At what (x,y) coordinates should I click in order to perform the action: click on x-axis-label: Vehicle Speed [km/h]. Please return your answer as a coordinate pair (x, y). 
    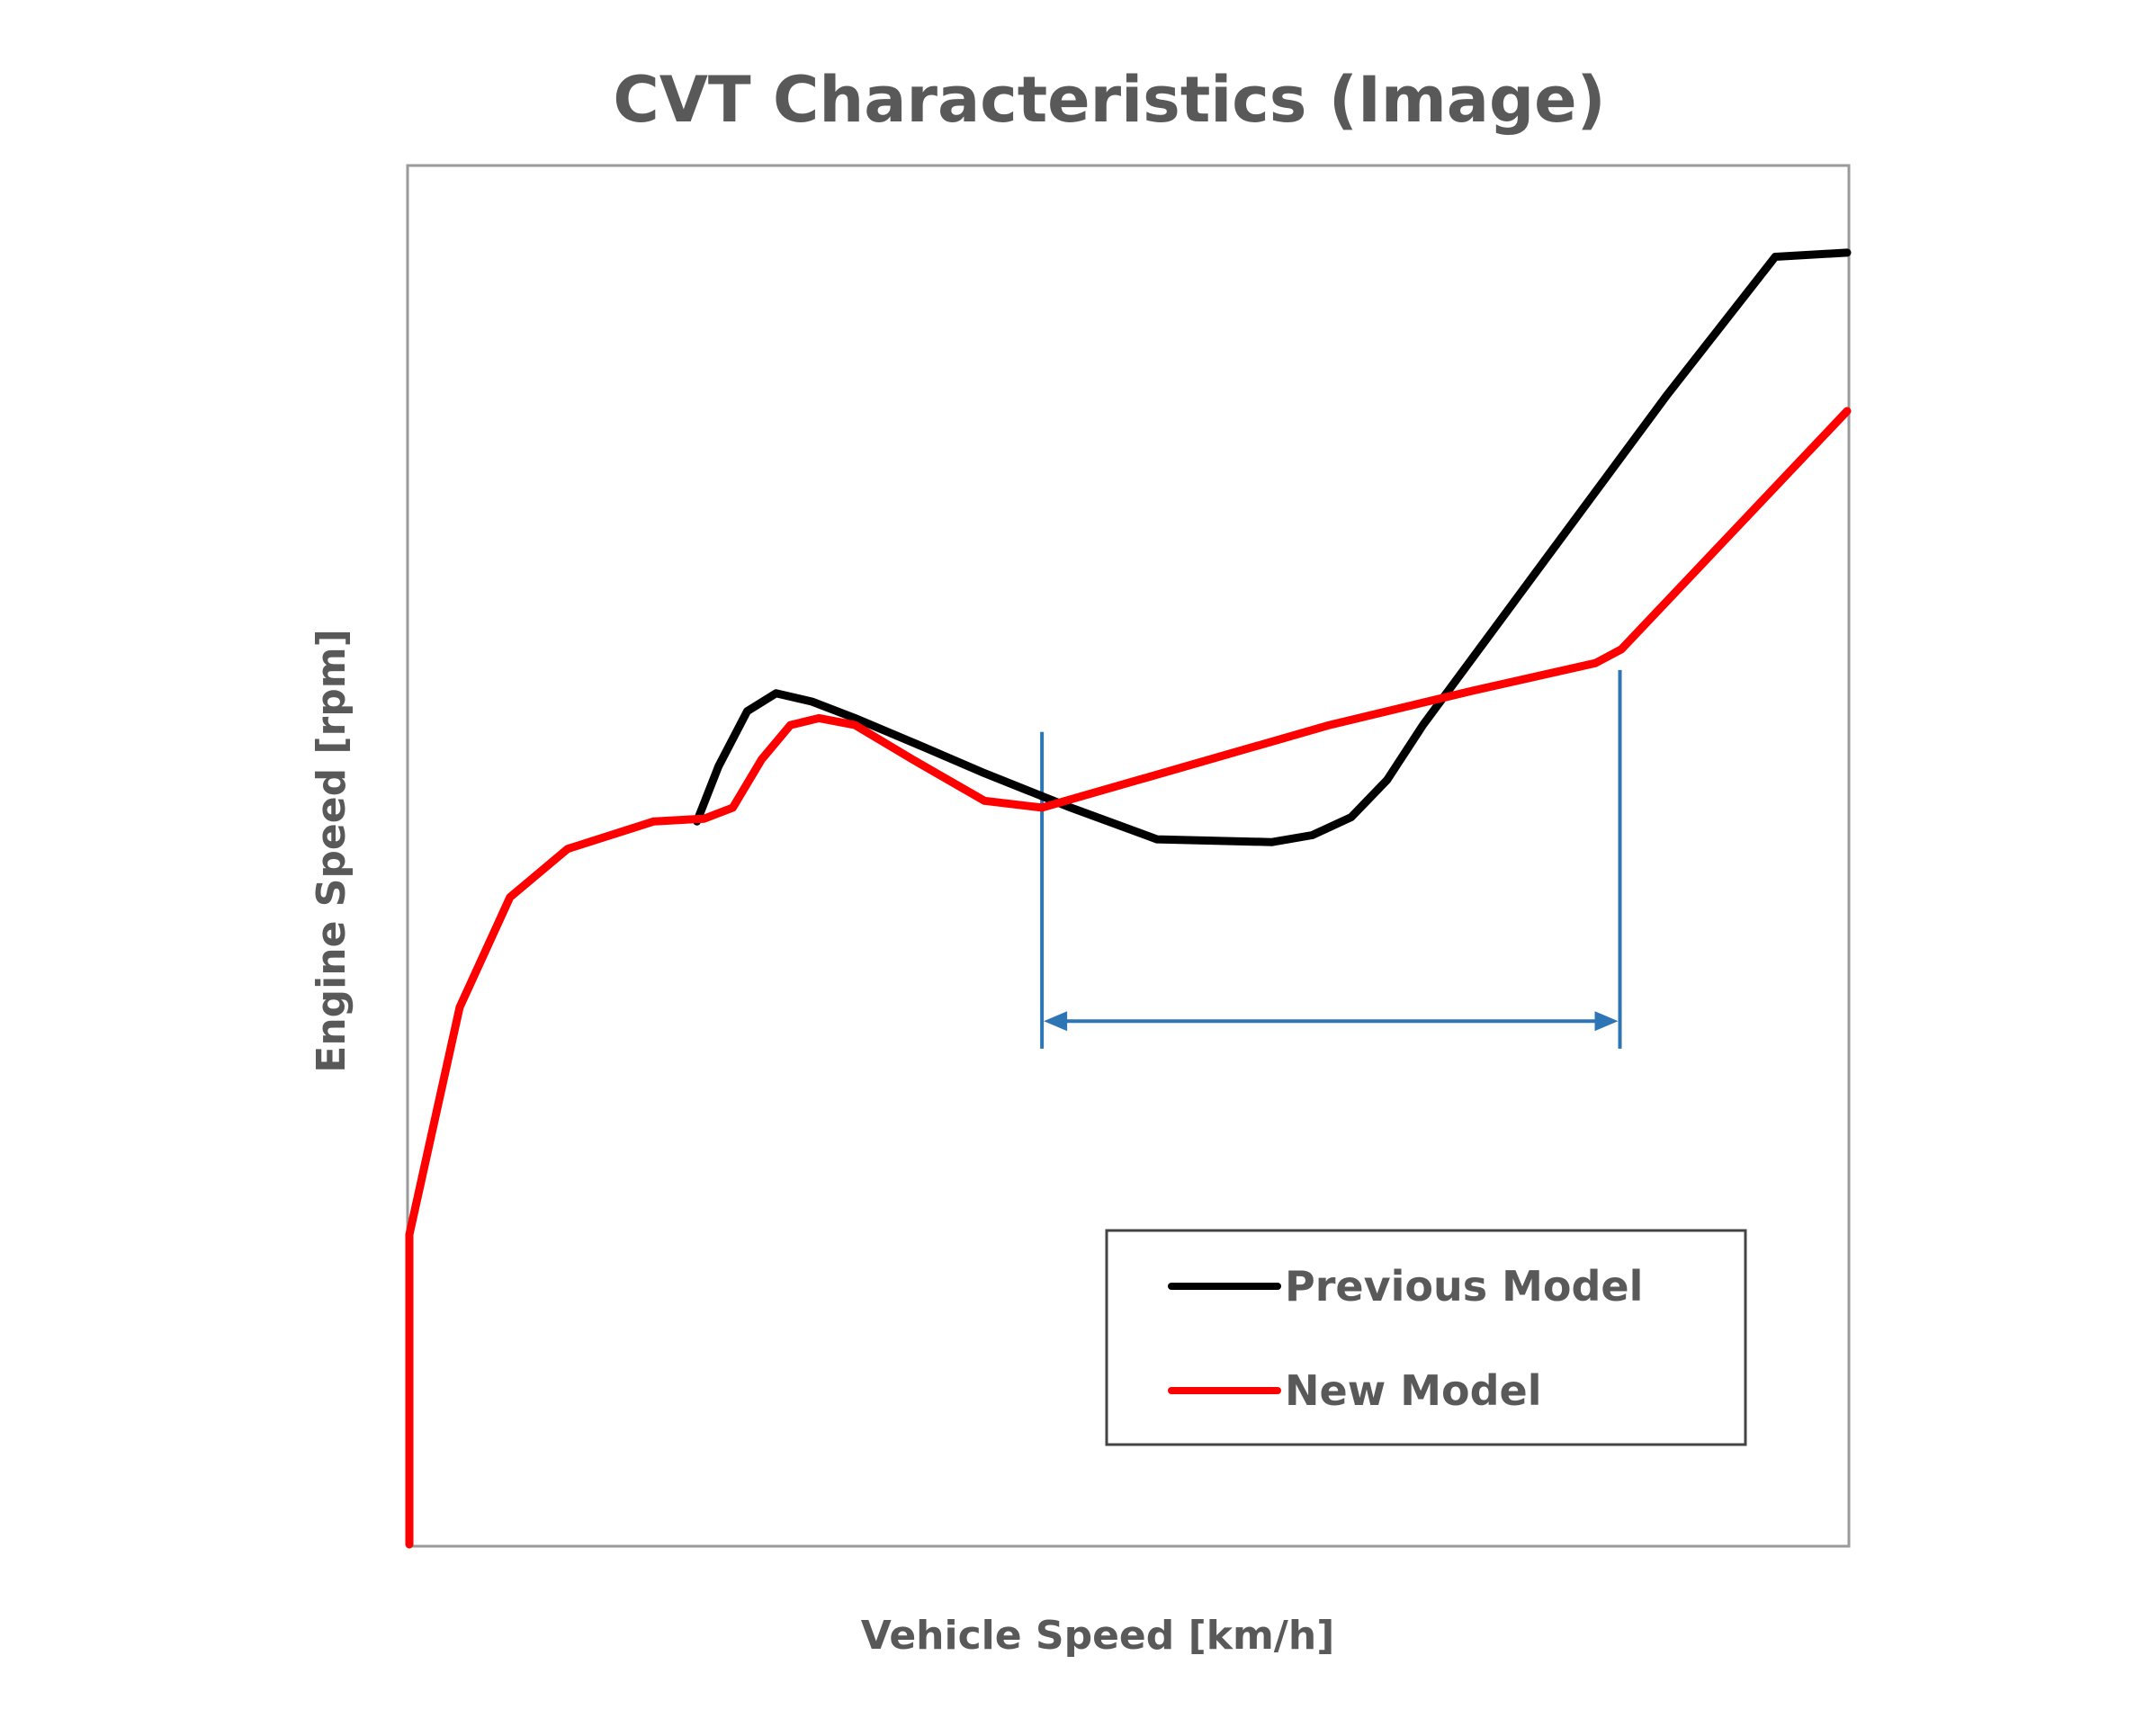
    Looking at the image, I should click on (1098, 1636).